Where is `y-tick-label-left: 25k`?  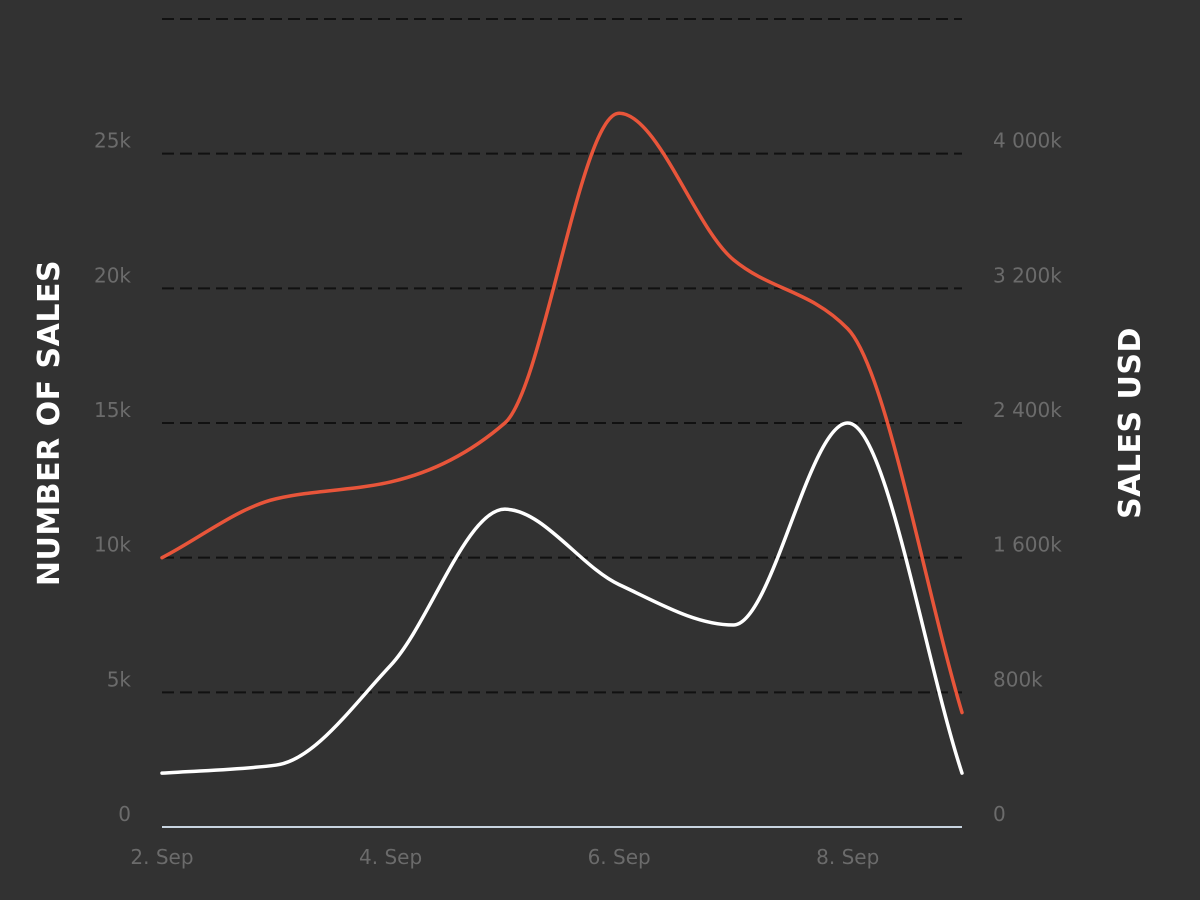
y-tick-label-left: 25k is located at coordinates (112, 141).